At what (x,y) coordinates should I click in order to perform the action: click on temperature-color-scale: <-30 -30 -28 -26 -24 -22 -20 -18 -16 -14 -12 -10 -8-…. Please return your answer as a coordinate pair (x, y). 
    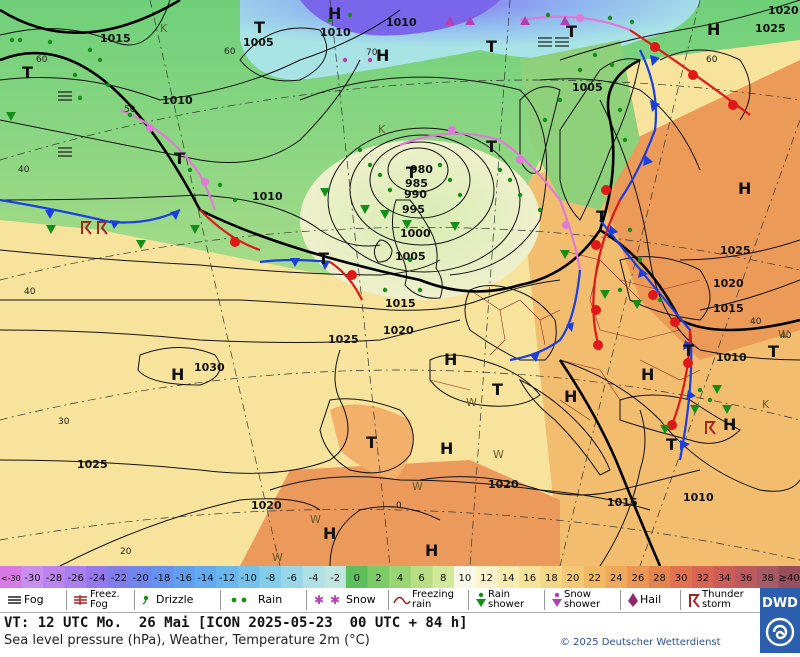
    Looking at the image, I should click on (400, 577).